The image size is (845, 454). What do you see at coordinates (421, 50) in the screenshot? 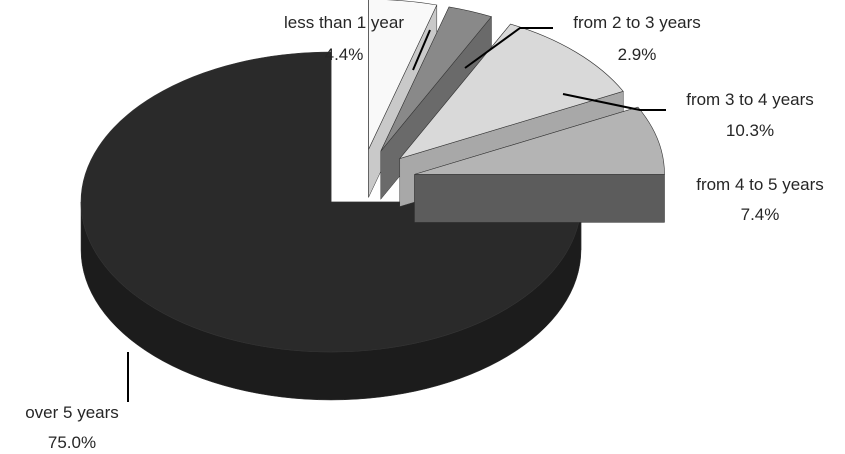
I see `leader-line-less-than-1-year` at bounding box center [421, 50].